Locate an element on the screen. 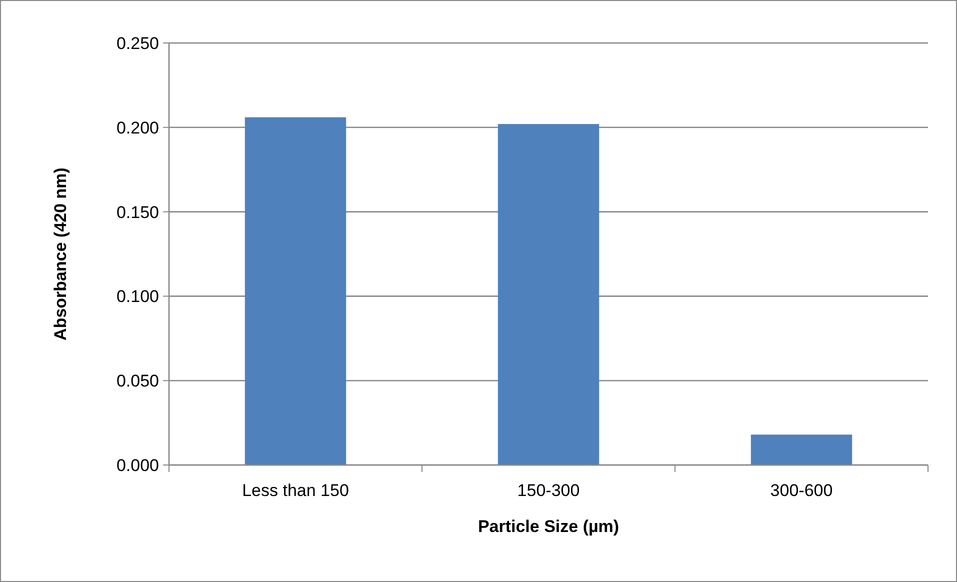 This screenshot has width=957, height=582. x-tick-label: Less than 150 is located at coordinates (295, 490).